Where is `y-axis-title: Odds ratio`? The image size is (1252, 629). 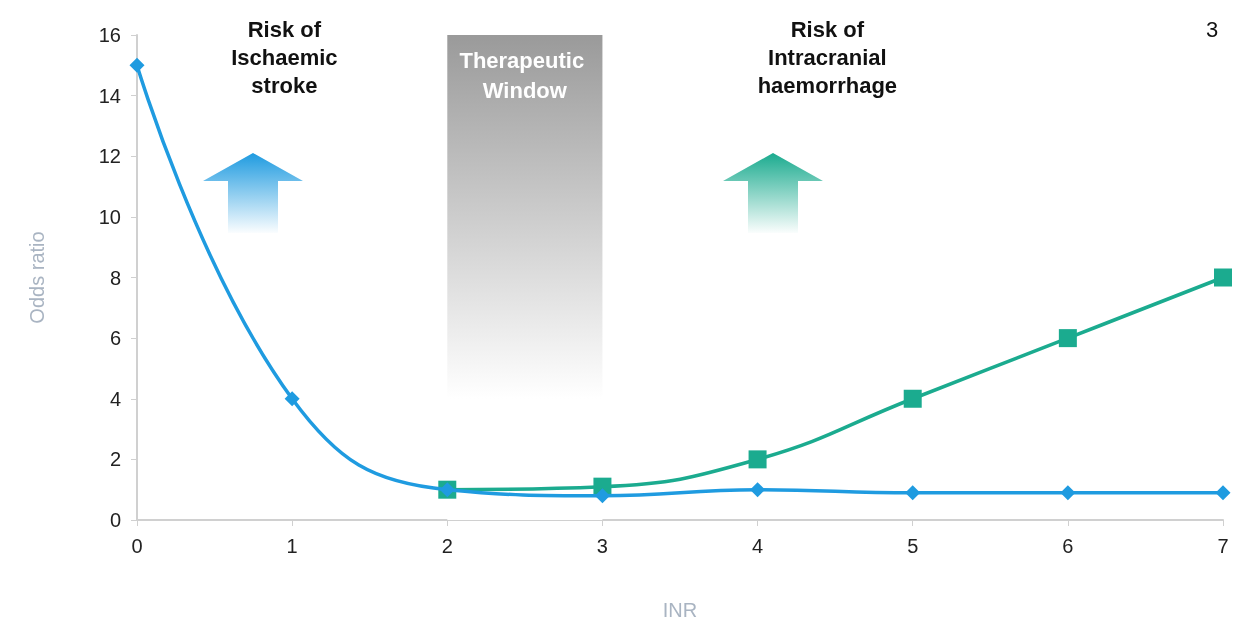
y-axis-title: Odds ratio is located at coordinates (37, 277).